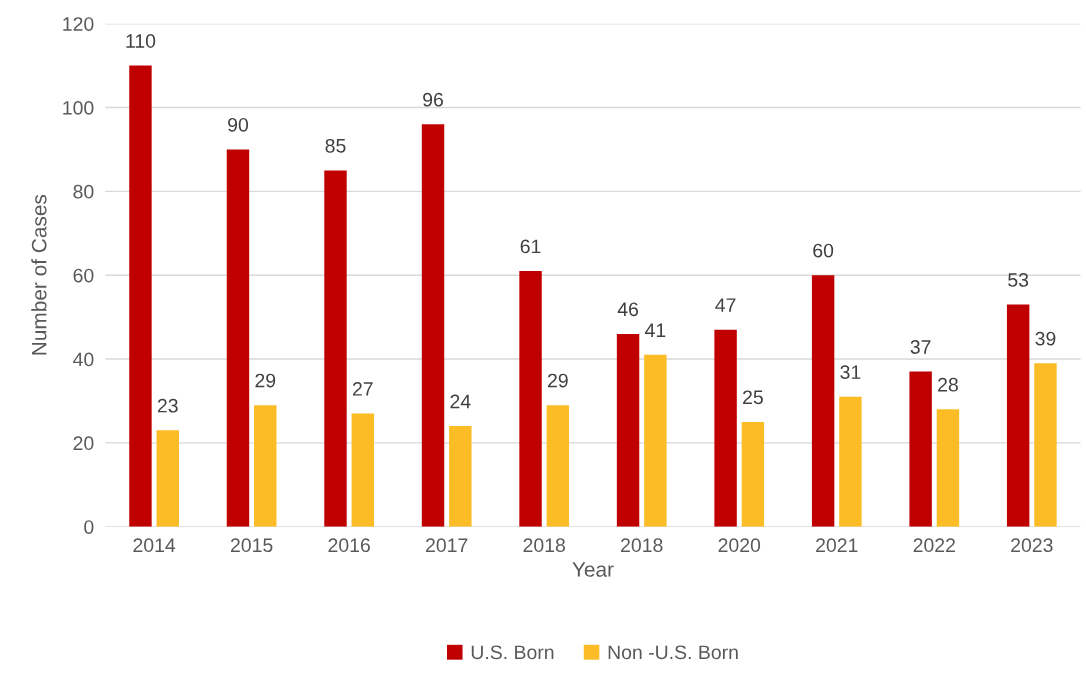  Describe the element at coordinates (512, 652) in the screenshot. I see `legend-label: U.S. Born` at that location.